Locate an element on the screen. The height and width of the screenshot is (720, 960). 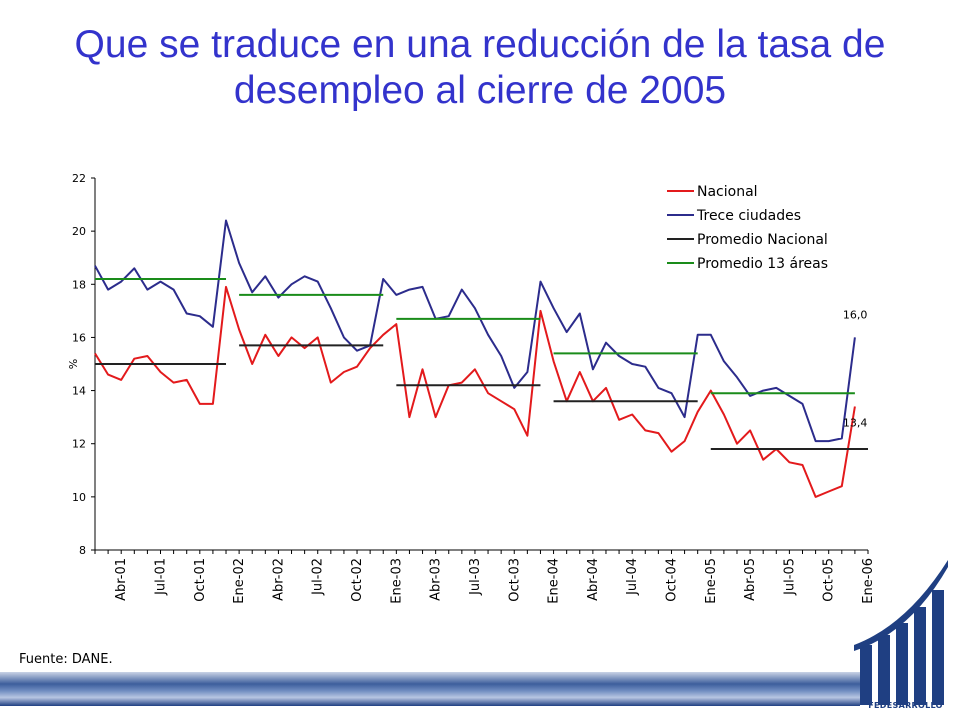
x-tick-label: Abr-05 is located at coordinates (750, 579).